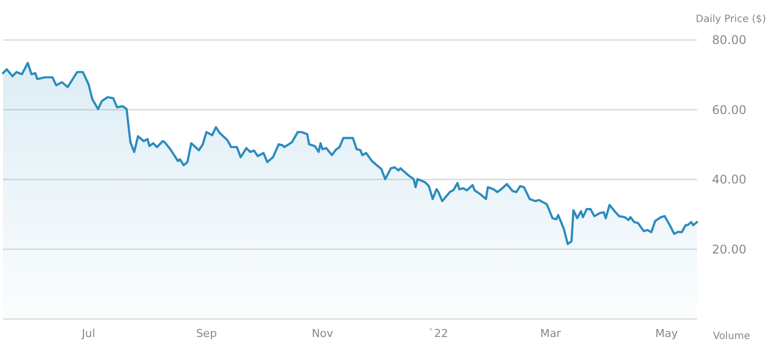  I want to click on y-axis-title: Daily Price ($), so click(731, 19).